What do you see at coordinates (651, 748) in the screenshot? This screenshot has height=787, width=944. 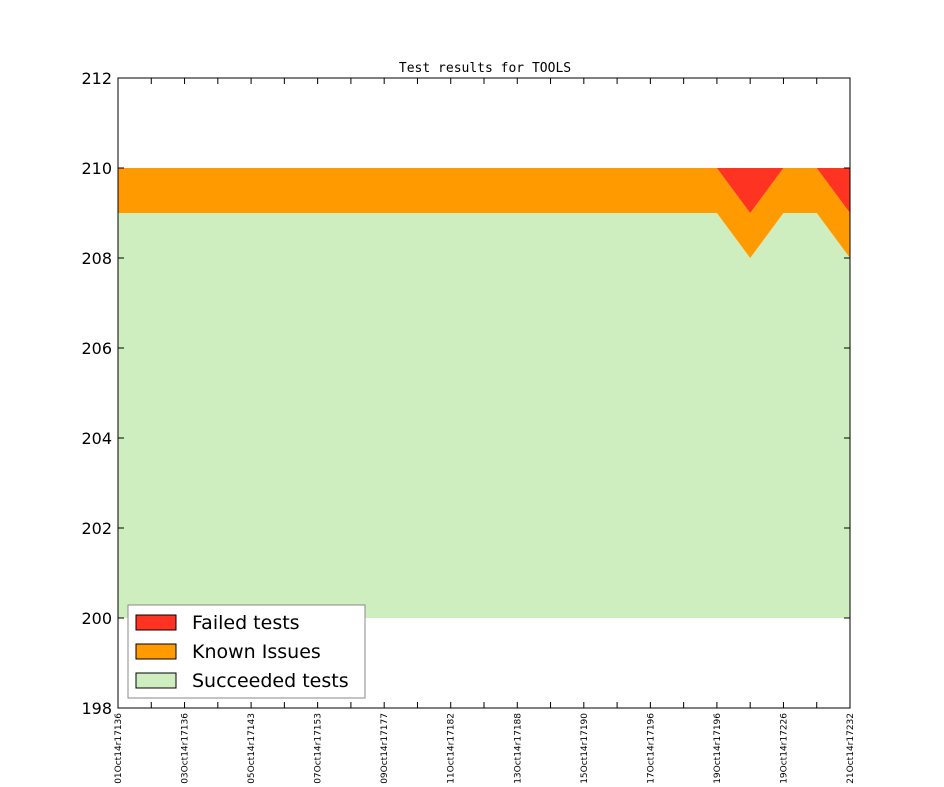 I see `x-tick-label: 17Oct14r17196` at bounding box center [651, 748].